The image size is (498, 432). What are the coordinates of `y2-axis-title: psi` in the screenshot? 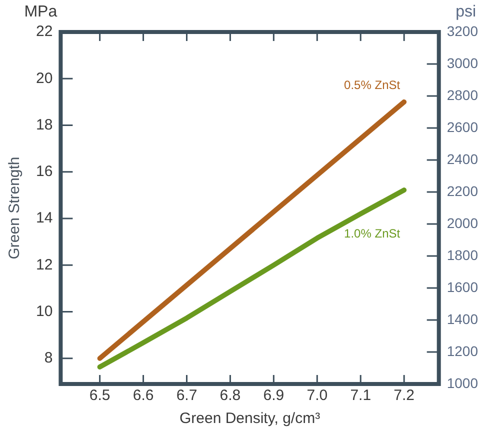 It's located at (466, 11).